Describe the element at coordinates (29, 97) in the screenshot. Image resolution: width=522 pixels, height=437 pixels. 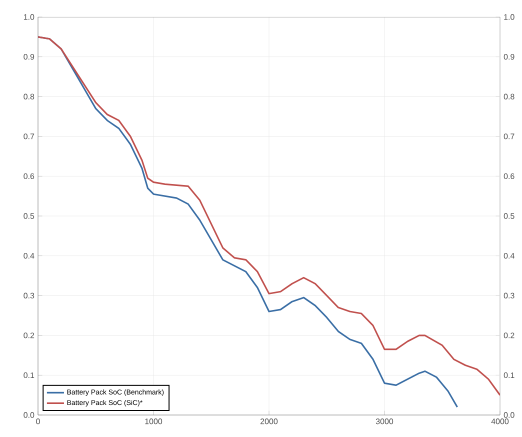
I see `y-tick-label: 0.8` at that location.